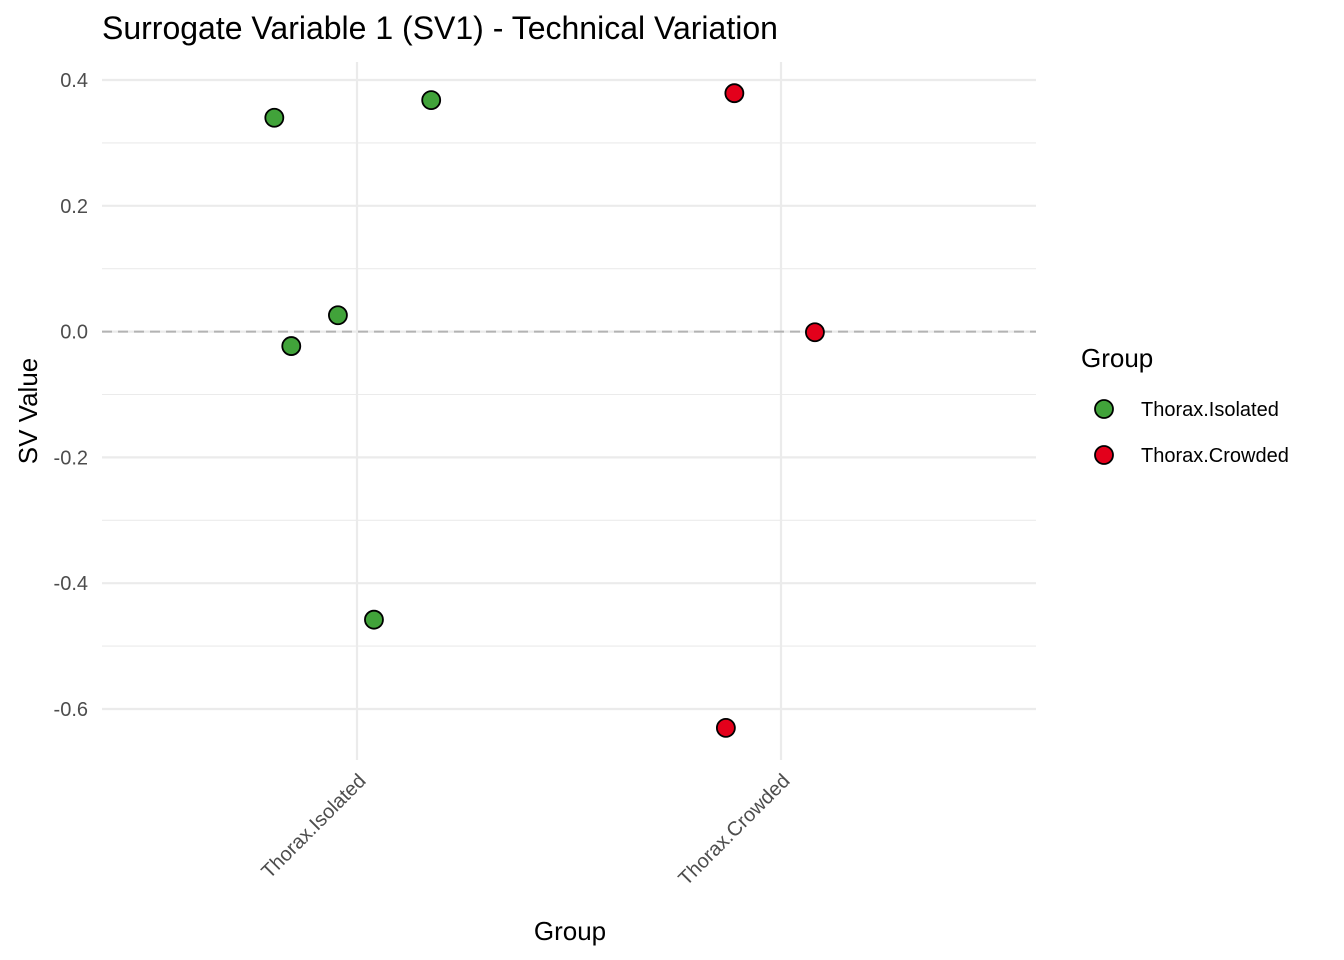  I want to click on y-axis-tick-labels: 0.4 0.2 0.0 -0.2 -0.4 -0.6, so click(71, 395).